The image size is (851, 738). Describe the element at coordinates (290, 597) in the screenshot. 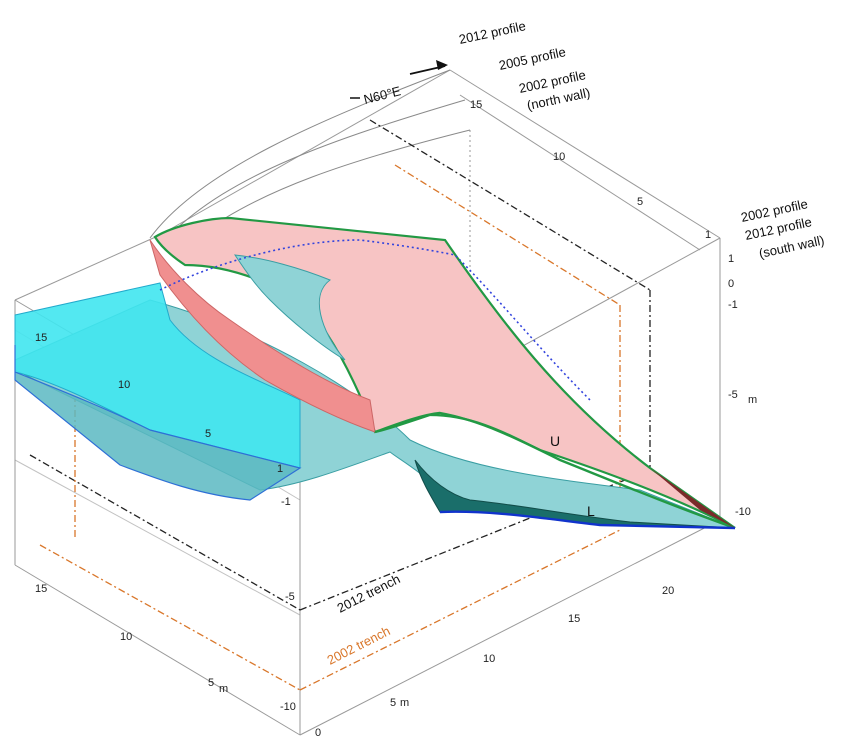

I see `tick-front-neg5: -5` at that location.